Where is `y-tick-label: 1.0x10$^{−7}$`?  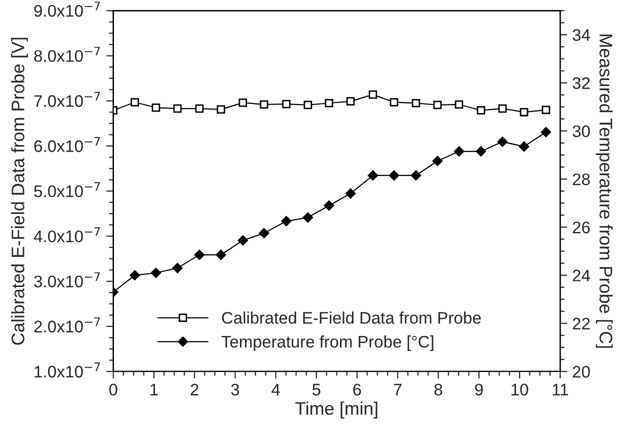
y-tick-label: 1.0x10$^{−7}$ is located at coordinates (67, 370).